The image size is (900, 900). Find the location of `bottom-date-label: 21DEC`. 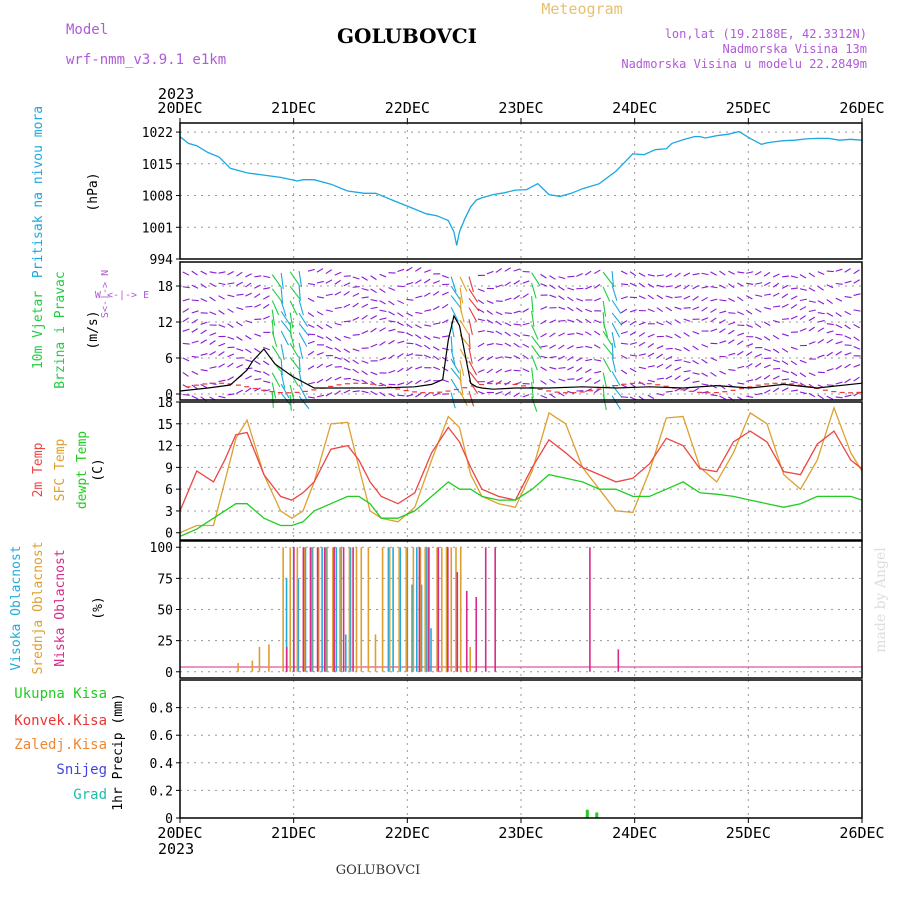

bottom-date-label: 21DEC is located at coordinates (293, 833).